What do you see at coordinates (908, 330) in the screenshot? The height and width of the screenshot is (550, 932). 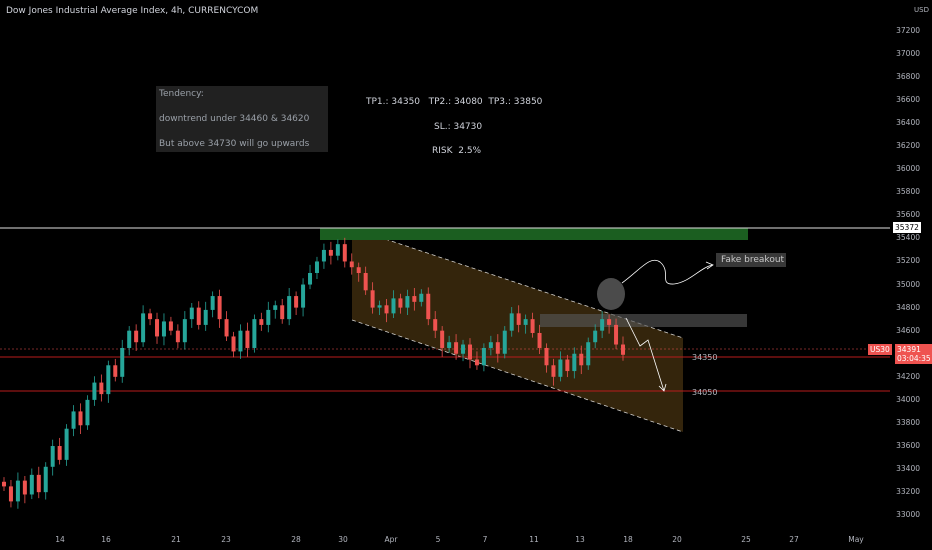 I see `y-tick-label: 34600` at bounding box center [908, 330].